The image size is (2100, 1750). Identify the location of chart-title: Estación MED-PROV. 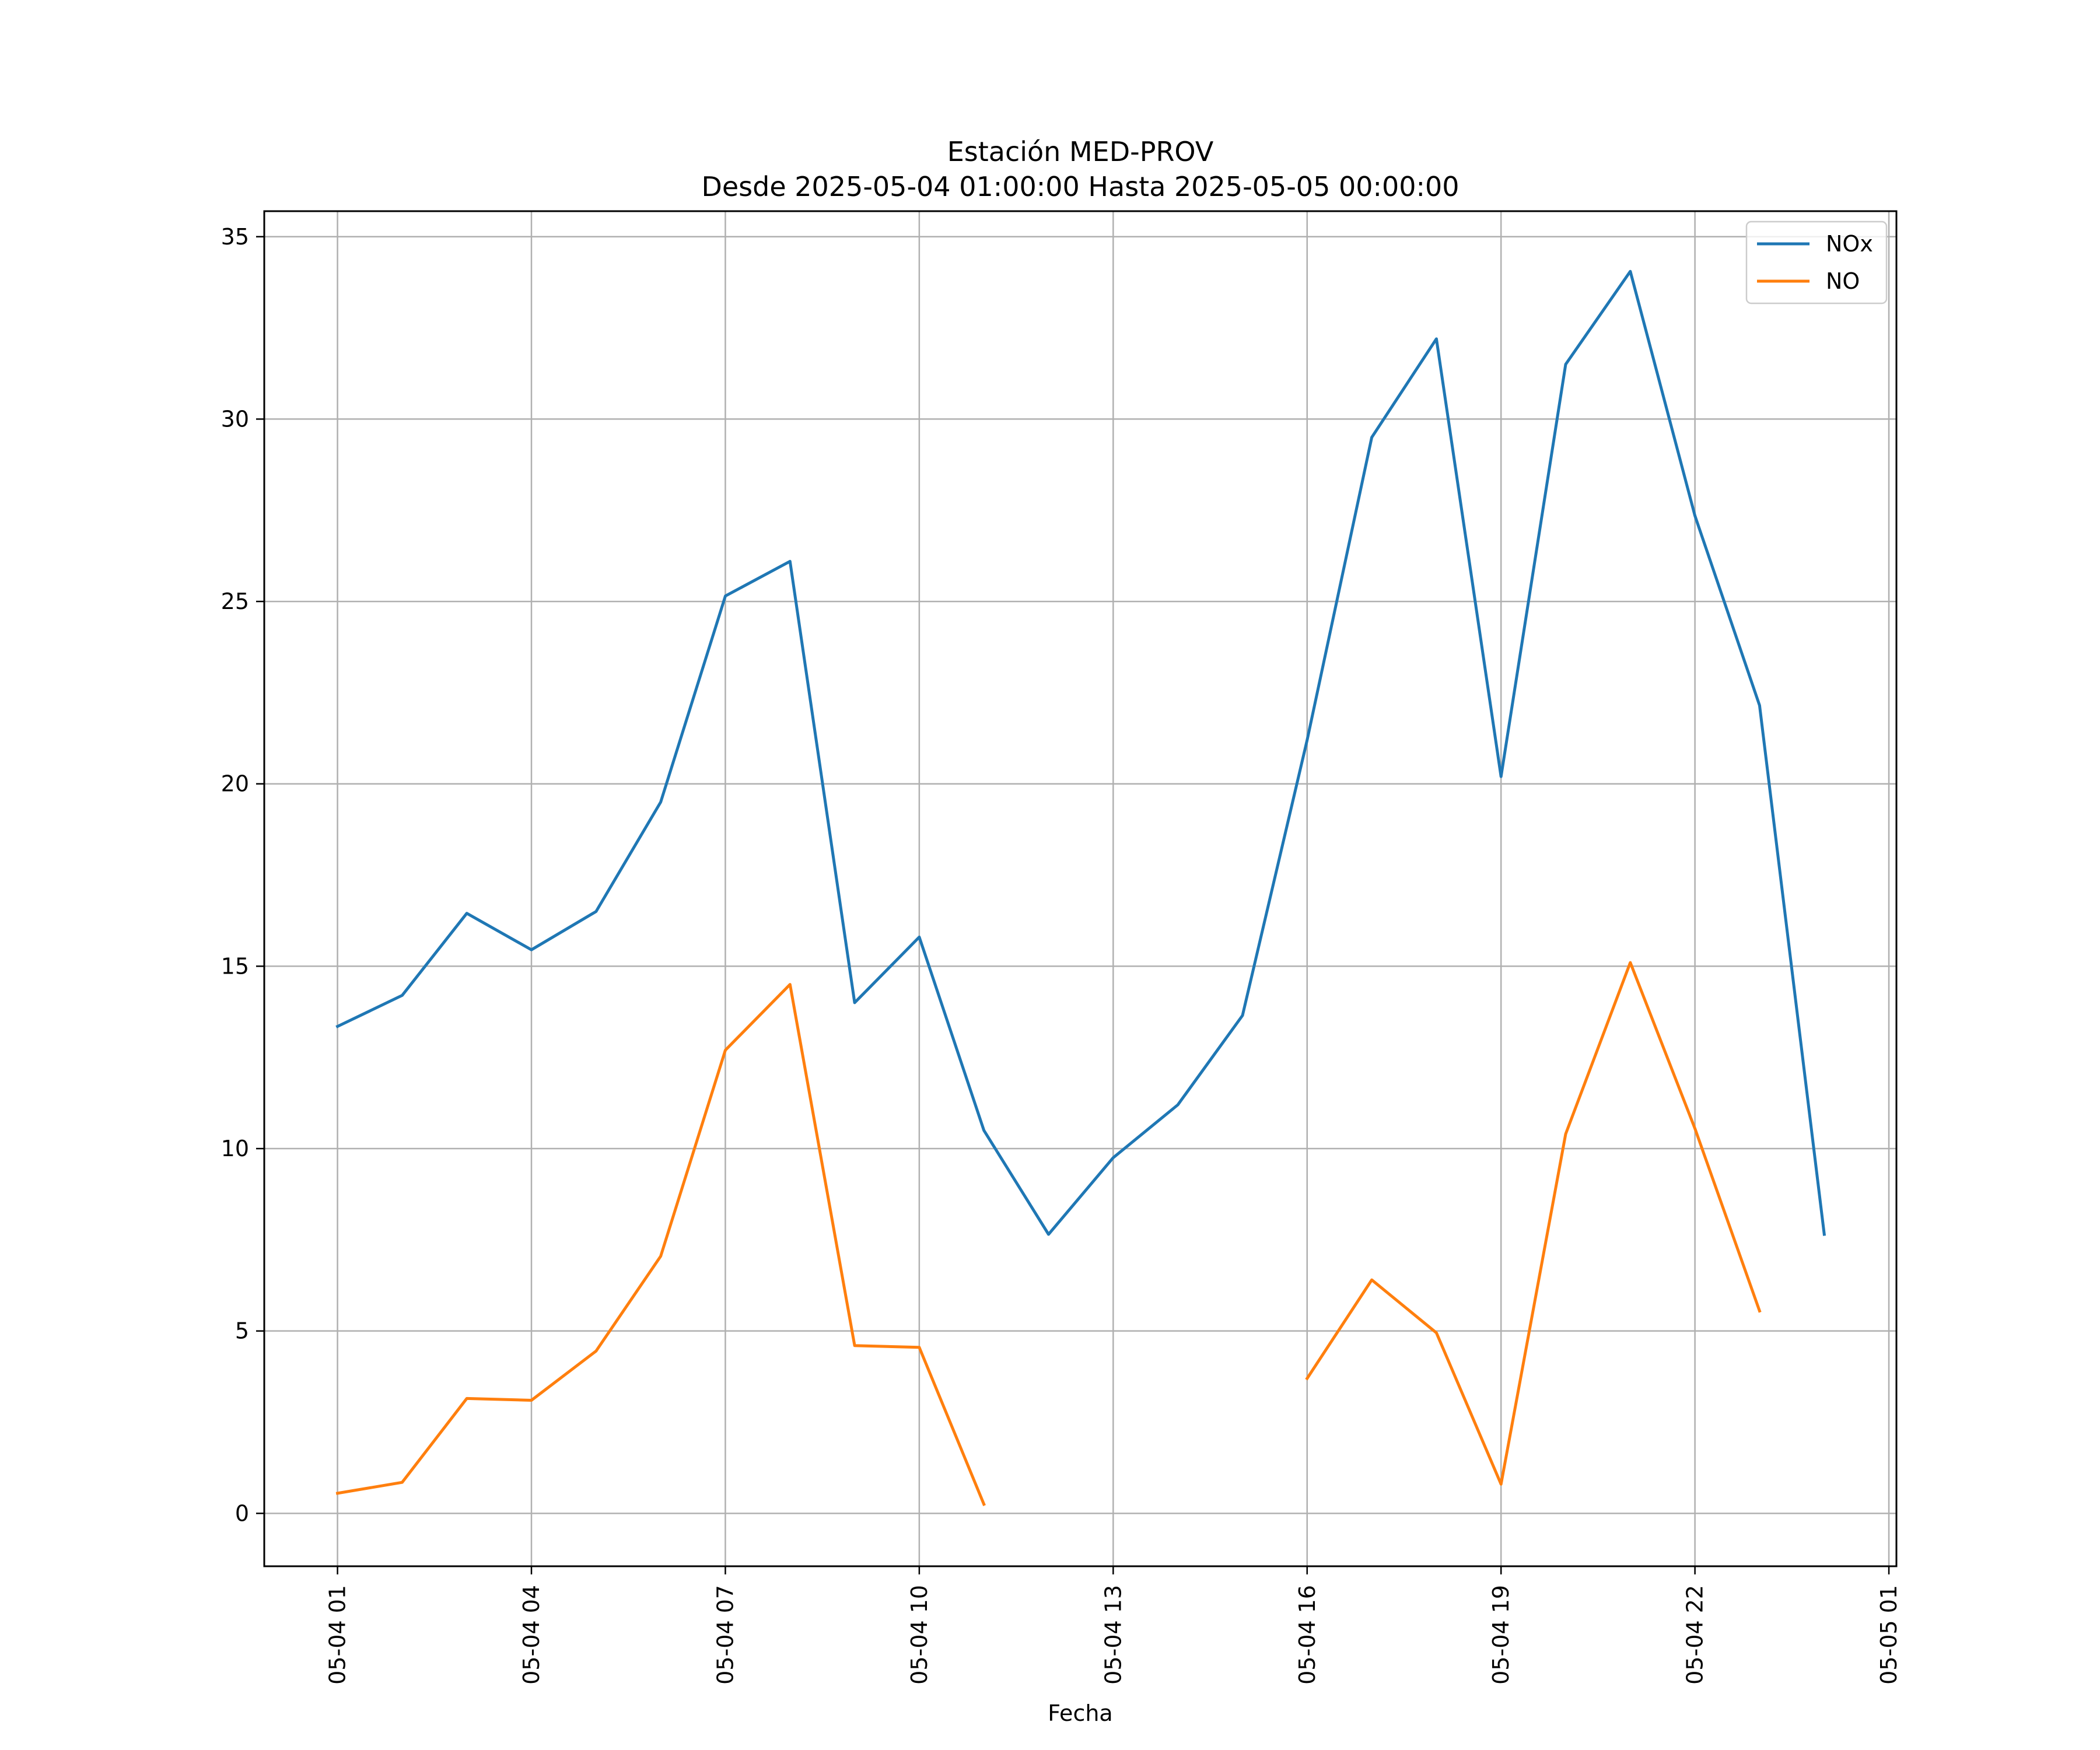
(1080, 152).